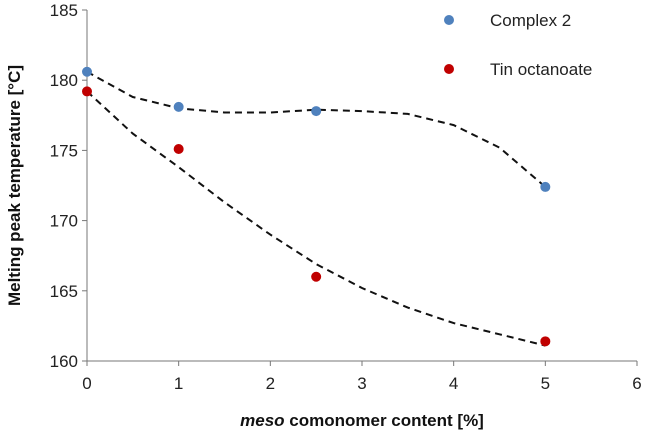 Image resolution: width=646 pixels, height=434 pixels. I want to click on y-tick-label: 175, so click(64, 150).